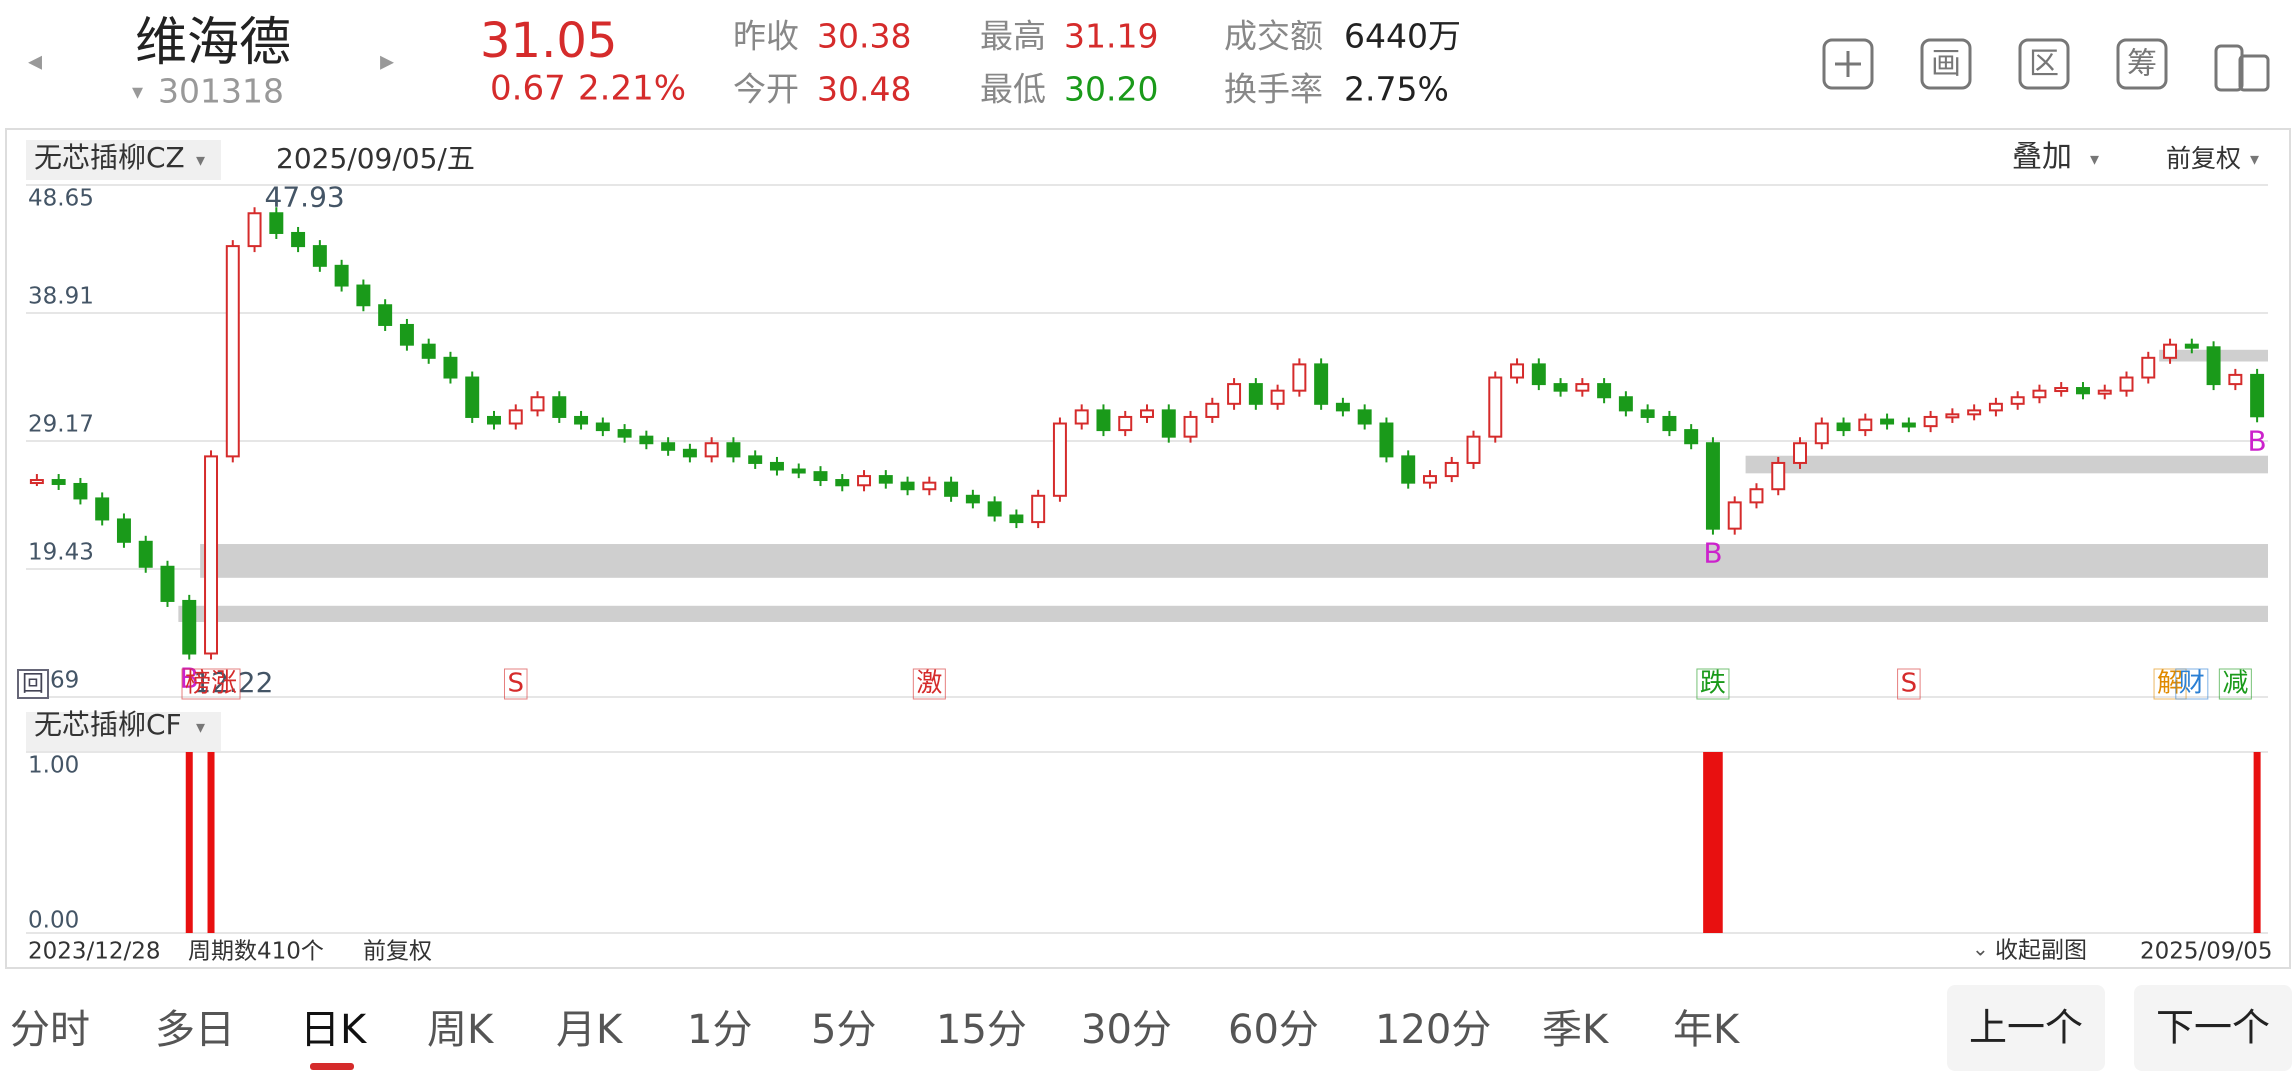  What do you see at coordinates (2042, 157) in the screenshot?
I see `overlay: 叠加` at bounding box center [2042, 157].